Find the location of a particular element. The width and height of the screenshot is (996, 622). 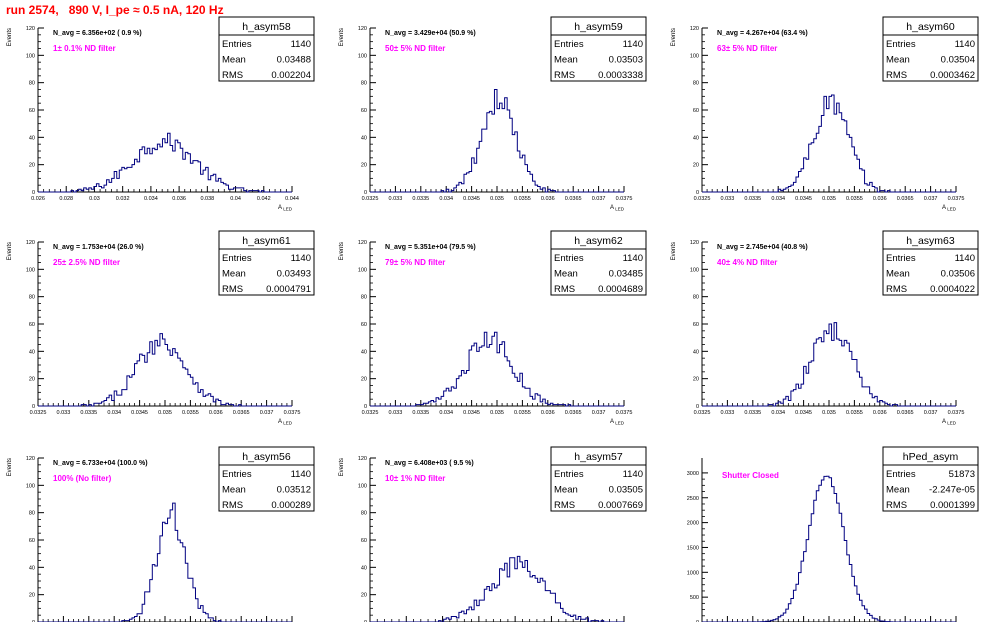

x-tick-label: 0.04 is located at coordinates (235, 199).